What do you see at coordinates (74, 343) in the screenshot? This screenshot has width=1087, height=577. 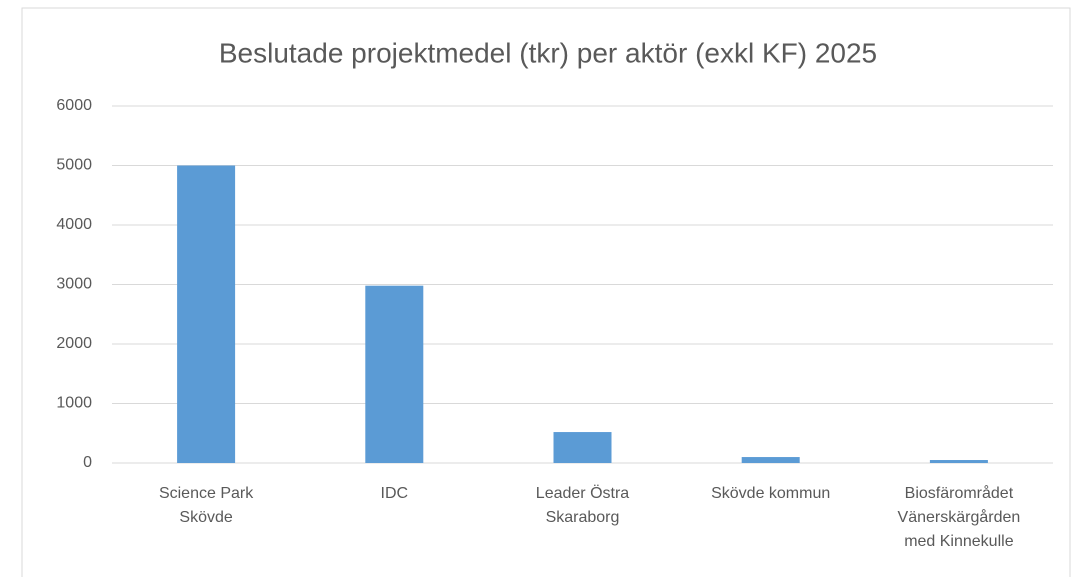 I see `y-tick-label: 2000` at bounding box center [74, 343].